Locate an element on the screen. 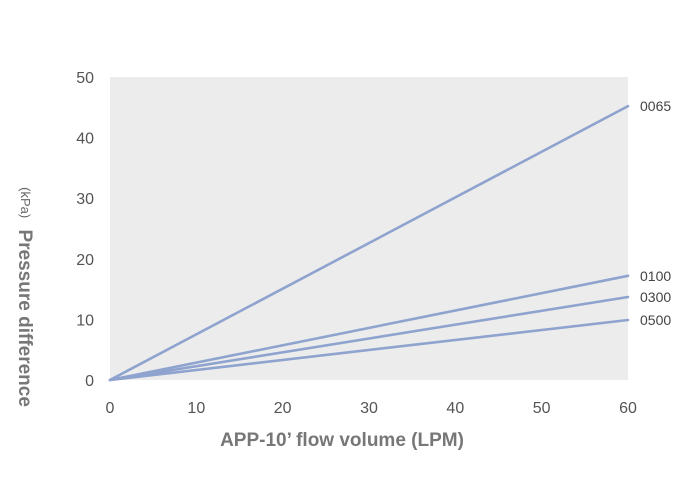 The height and width of the screenshot is (500, 700). y-tick-label: 0 is located at coordinates (89, 381).